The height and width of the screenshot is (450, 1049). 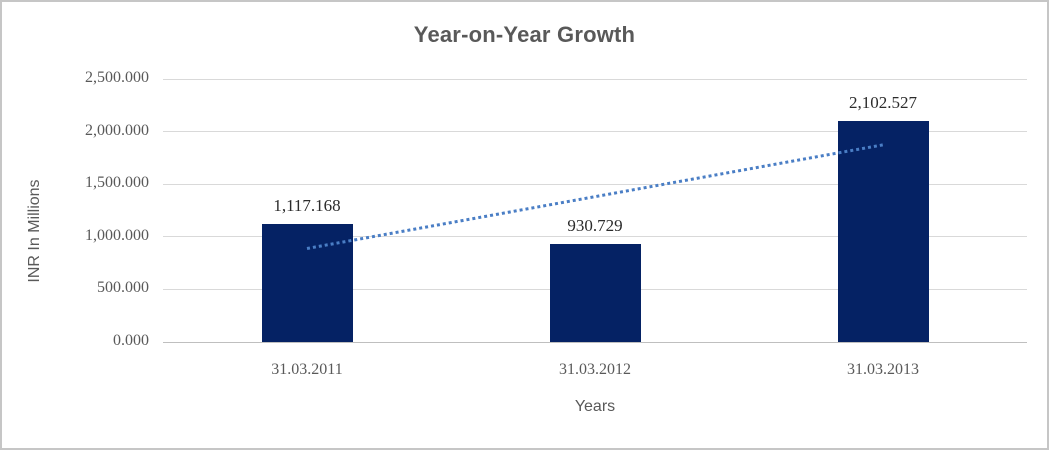 I want to click on y-tick-label: 2,000.000, so click(x=117, y=130).